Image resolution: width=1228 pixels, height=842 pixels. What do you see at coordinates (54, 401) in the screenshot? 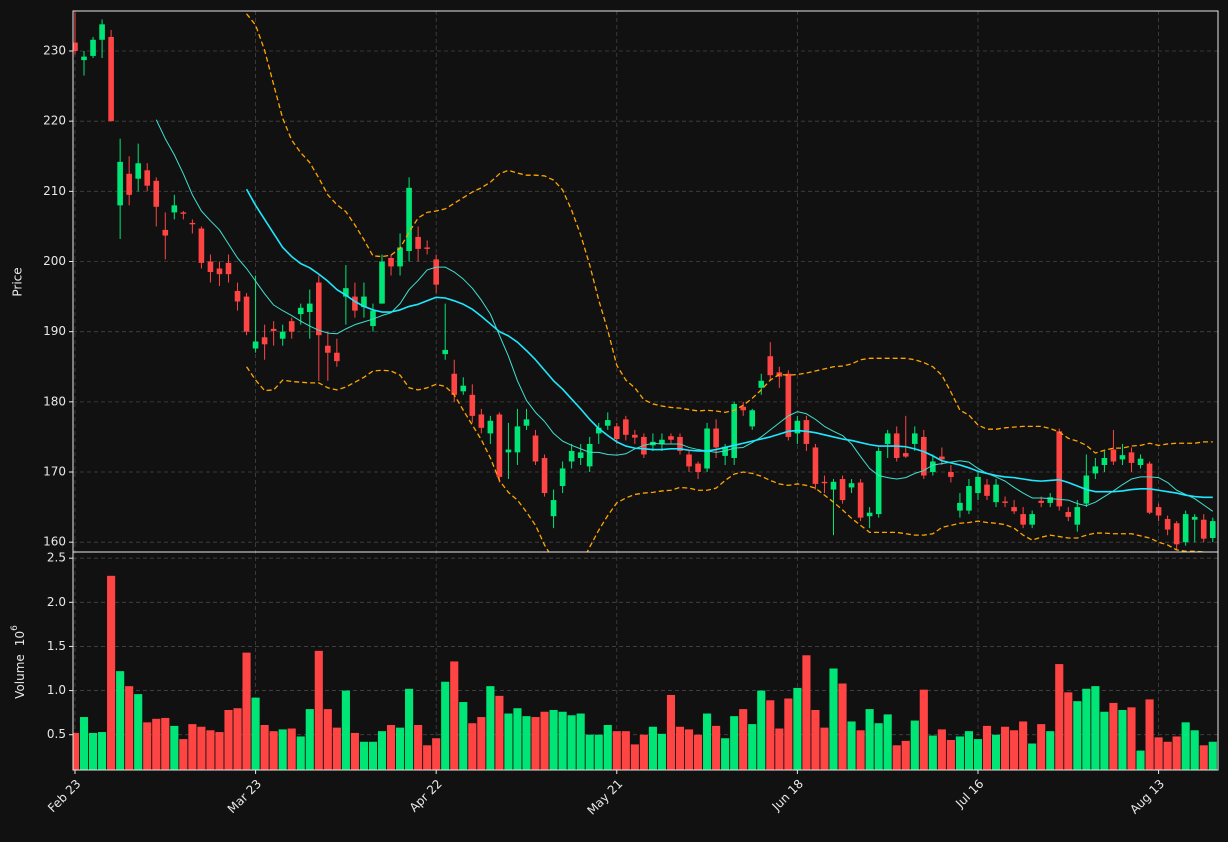
I see `price-tick-label: 180` at bounding box center [54, 401].